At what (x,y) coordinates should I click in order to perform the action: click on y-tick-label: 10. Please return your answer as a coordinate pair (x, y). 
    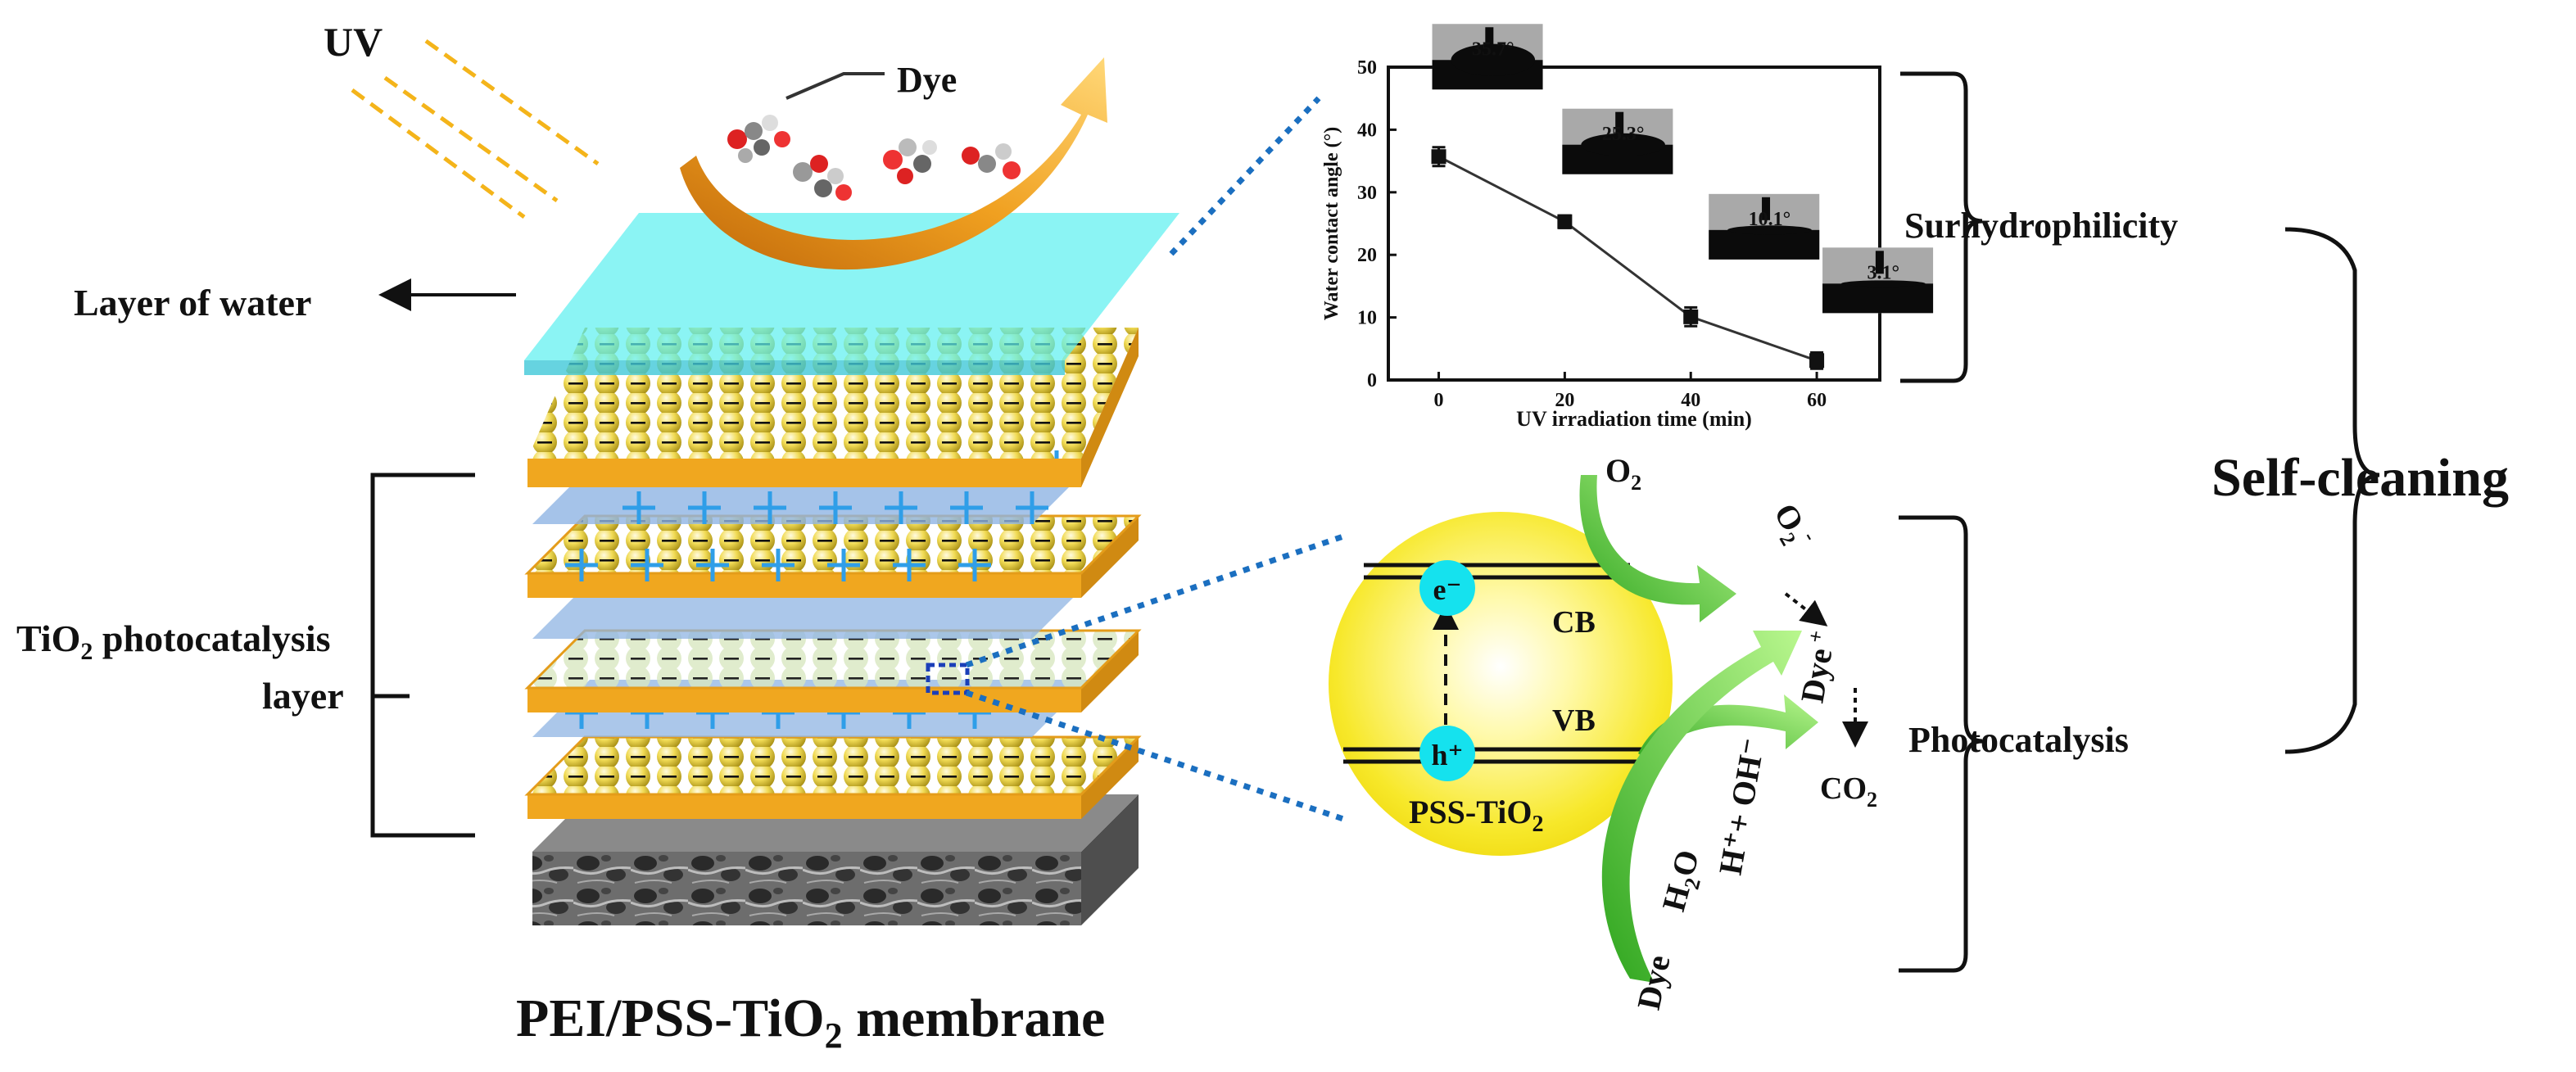
    Looking at the image, I should click on (1367, 318).